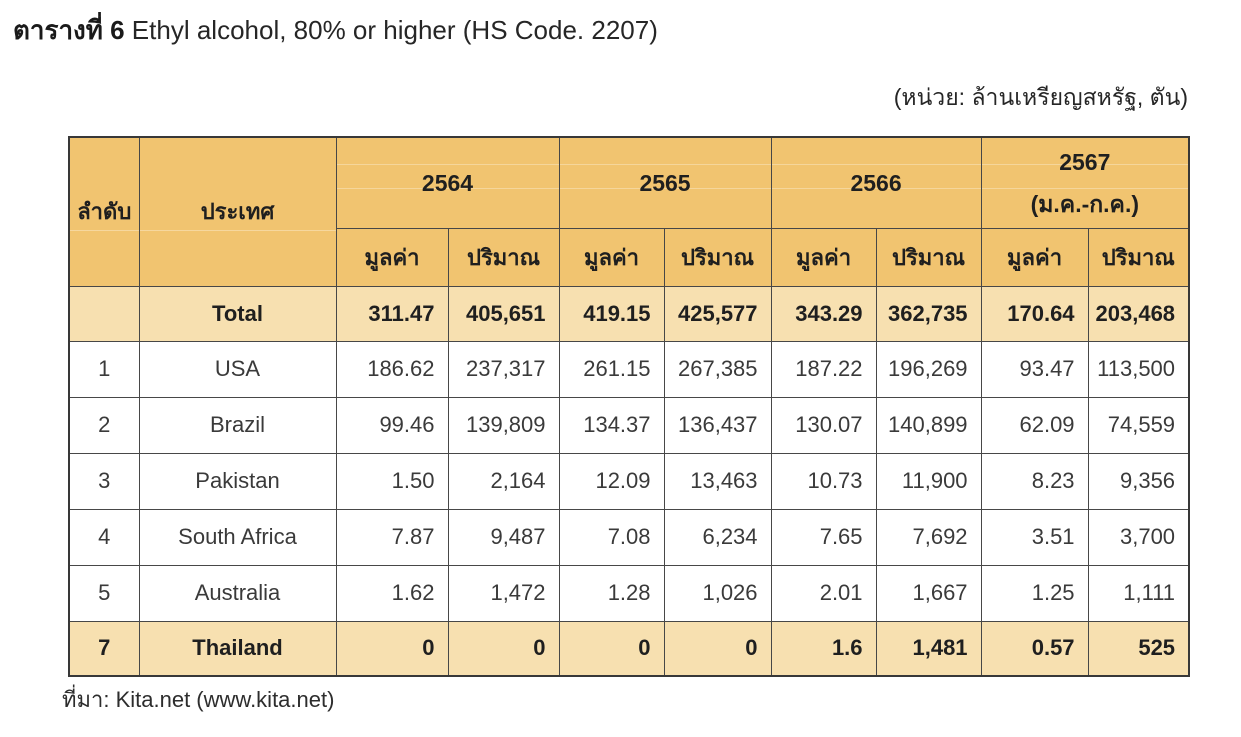 This screenshot has width=1241, height=737. I want to click on cell-value: 203,468, so click(1138, 313).